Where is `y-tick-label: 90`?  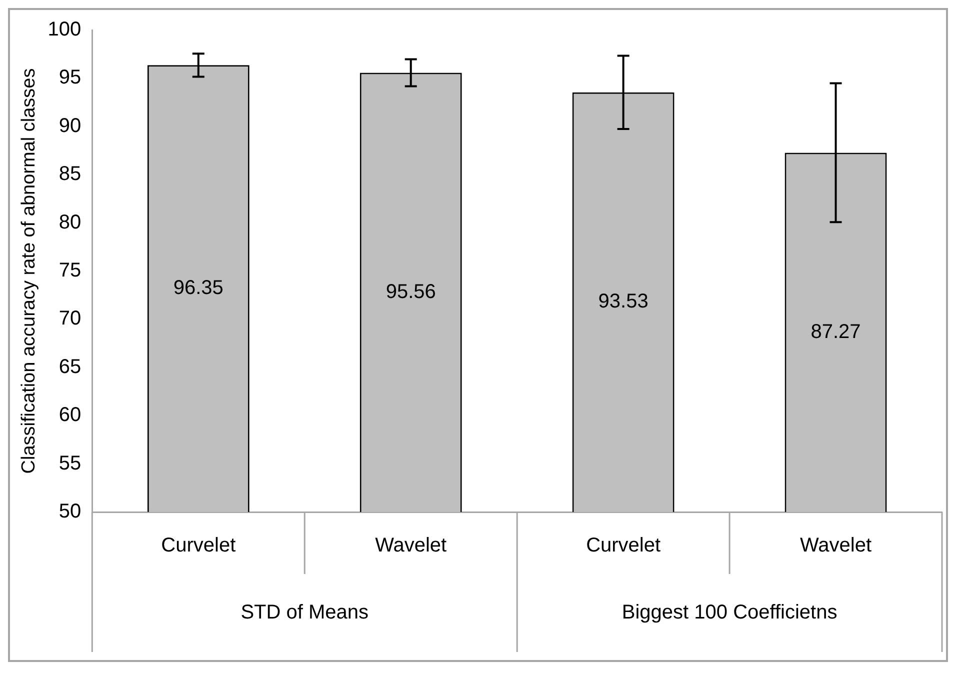
y-tick-label: 90 is located at coordinates (70, 125).